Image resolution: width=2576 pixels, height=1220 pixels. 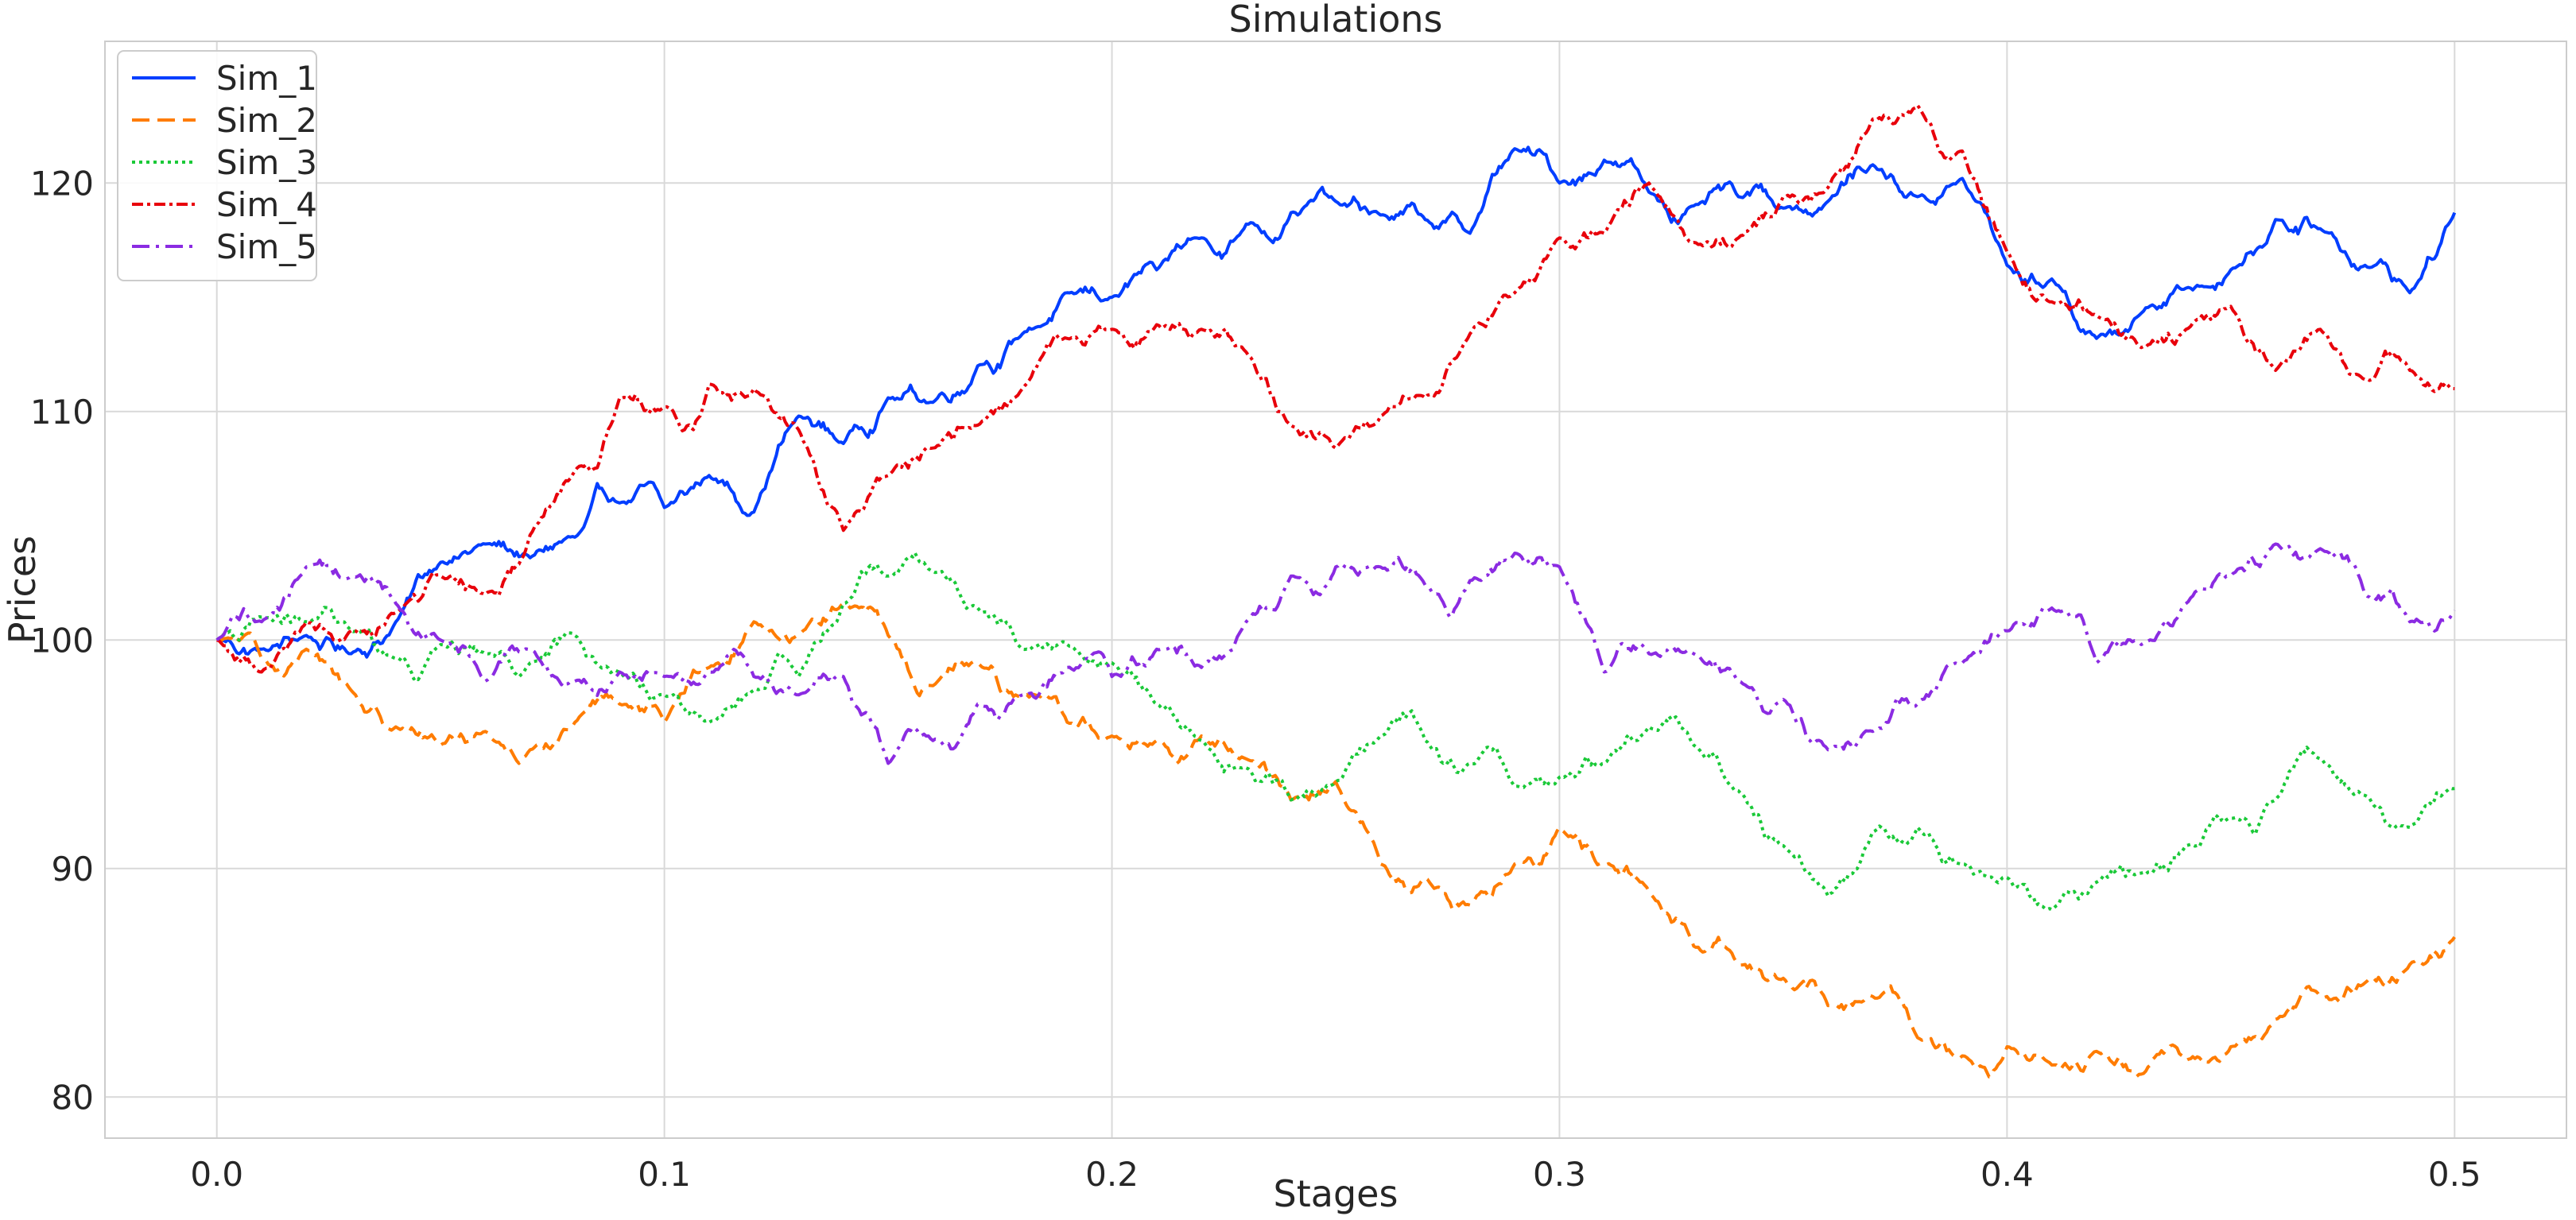 I want to click on y-tick-label: 100, so click(x=62, y=640).